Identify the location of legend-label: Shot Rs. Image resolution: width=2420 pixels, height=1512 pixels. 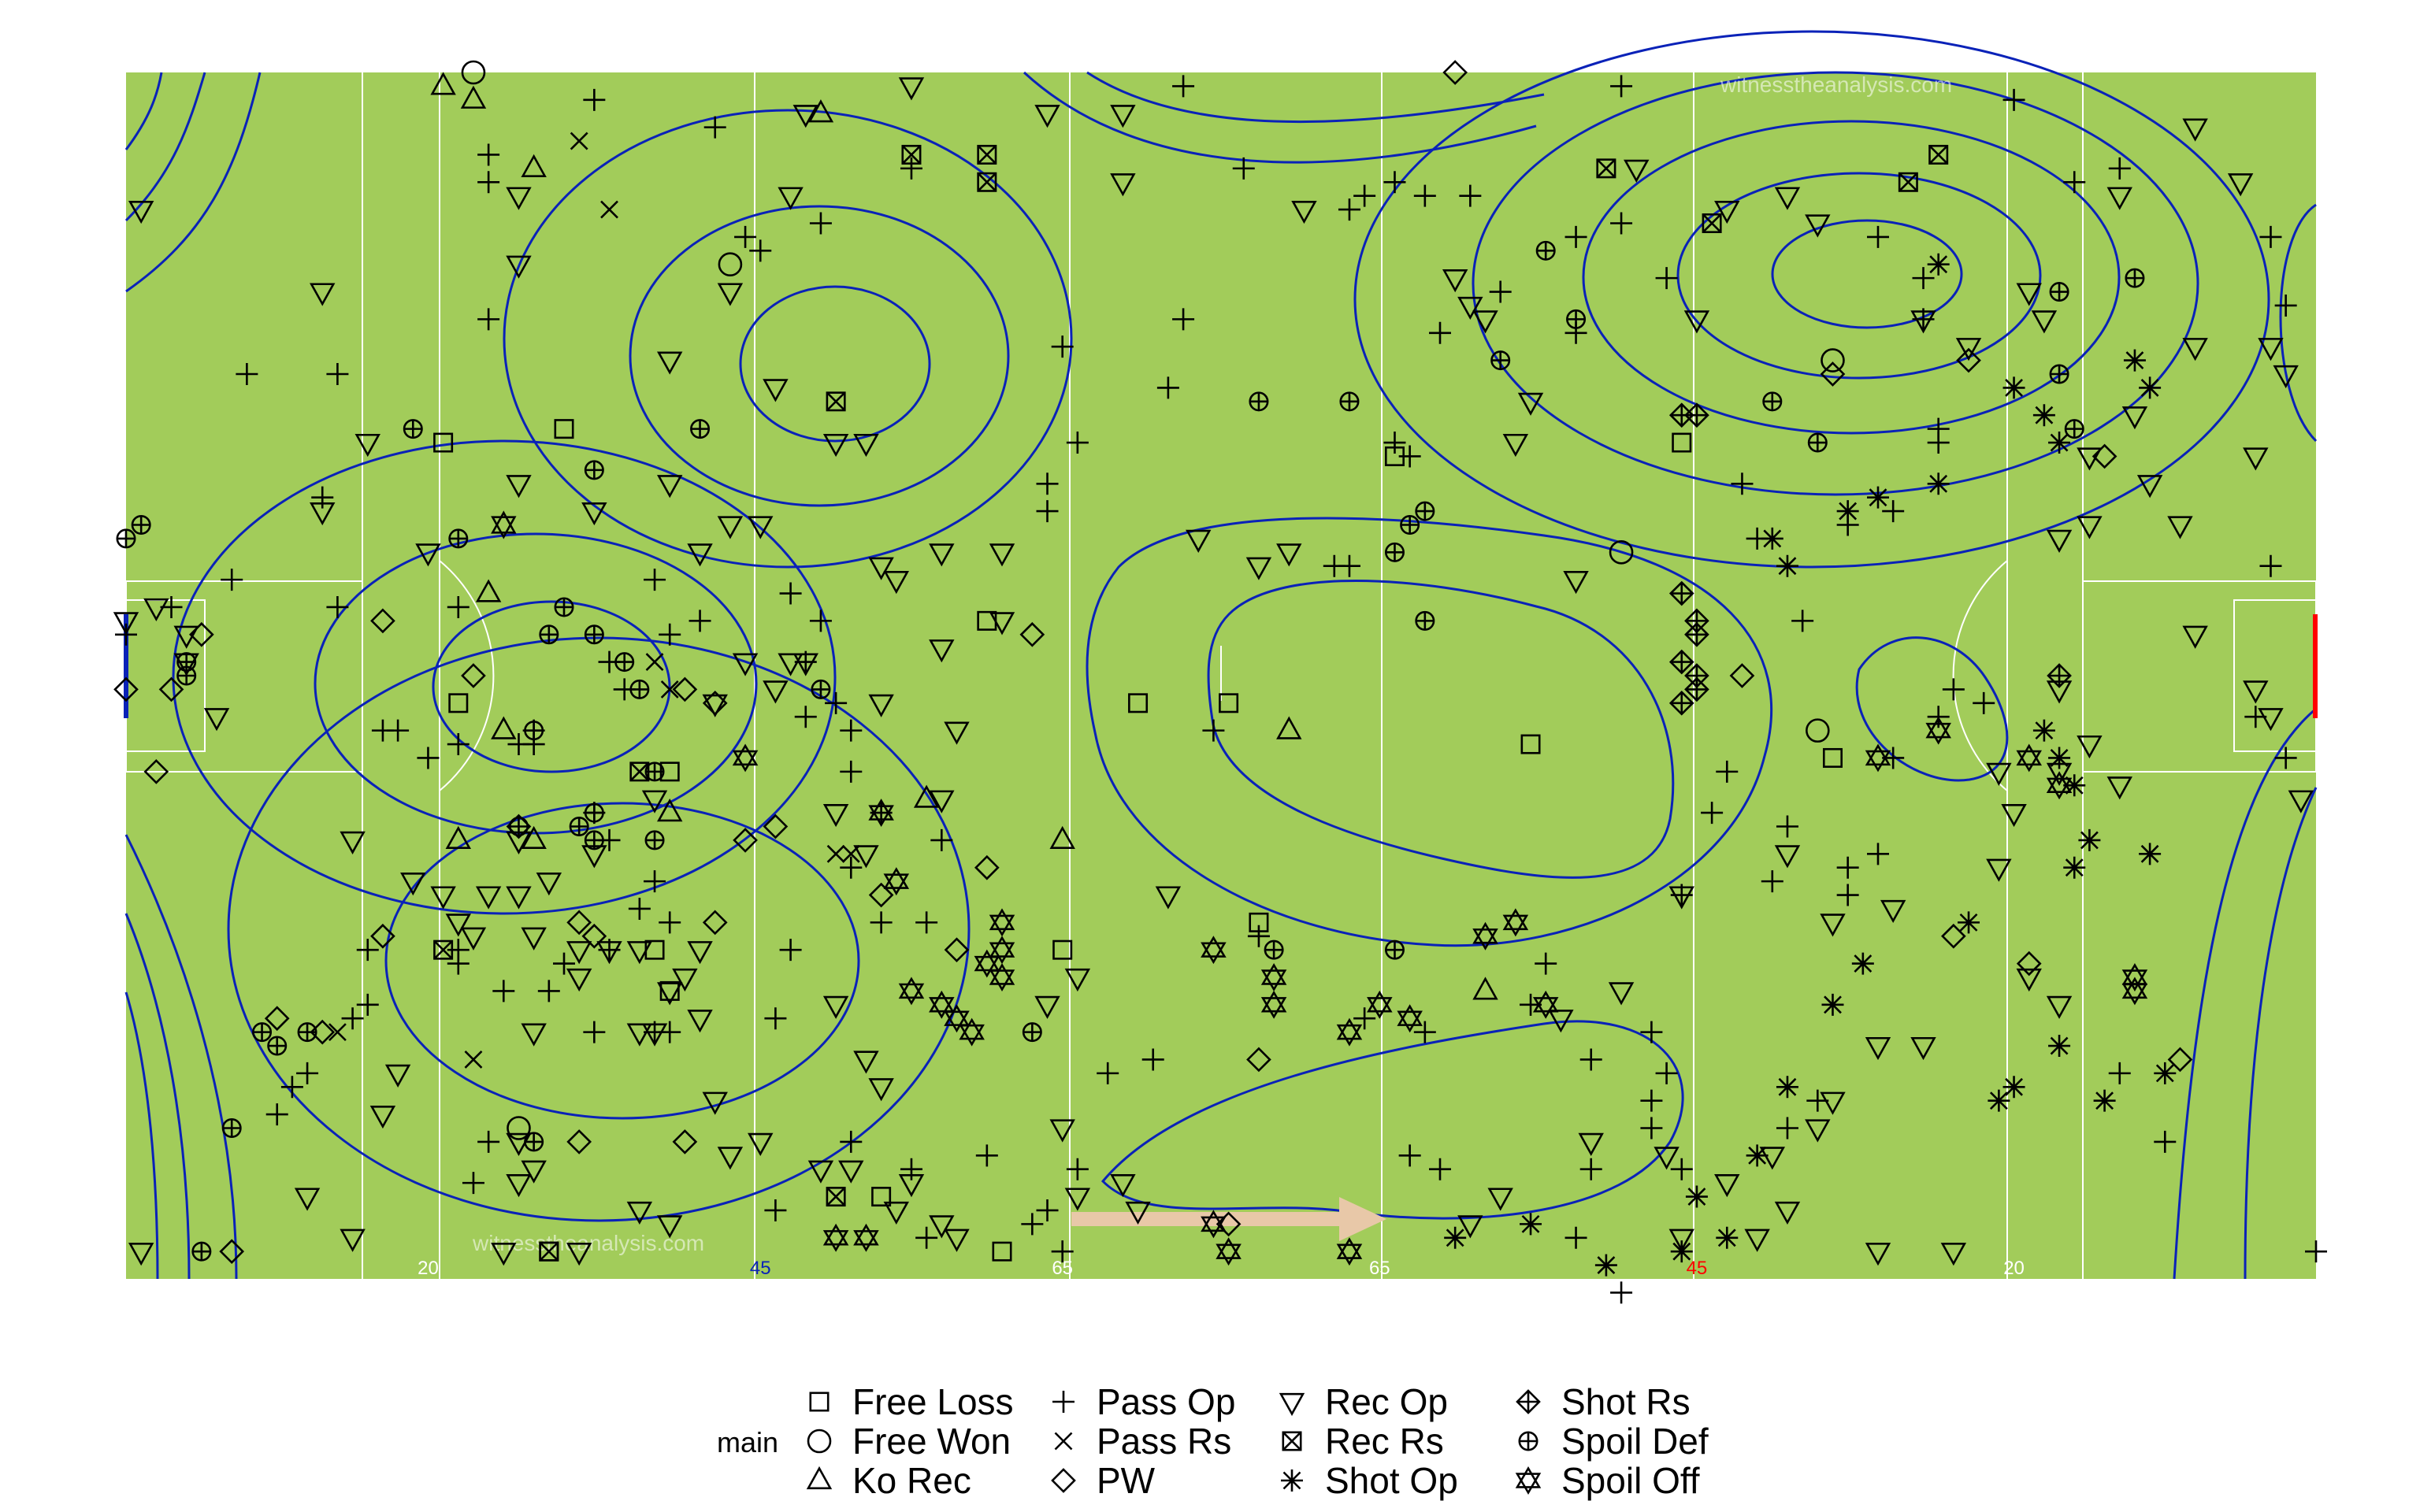
(1626, 1401).